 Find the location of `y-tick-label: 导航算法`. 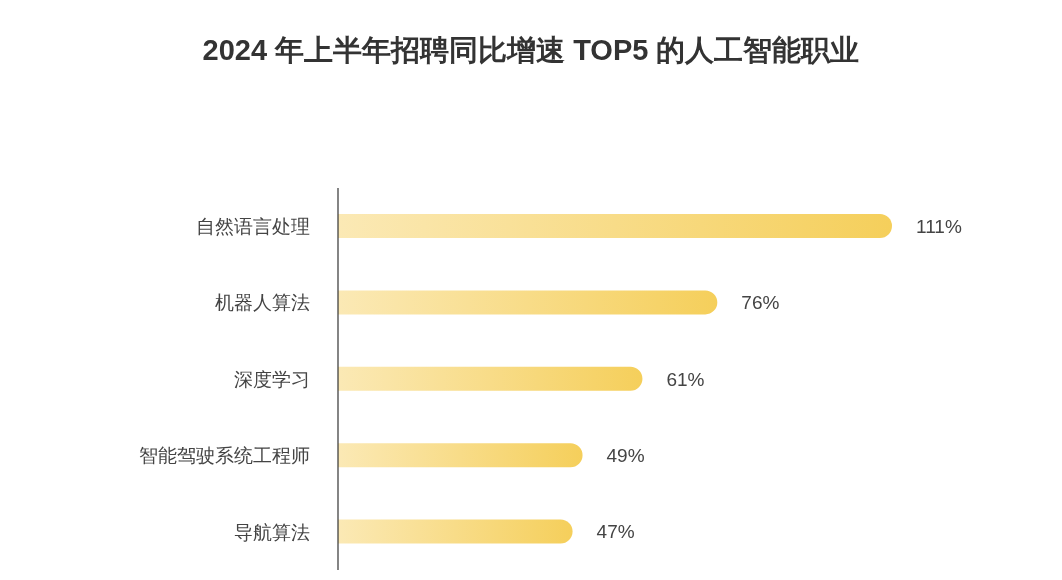

y-tick-label: 导航算法 is located at coordinates (272, 532).